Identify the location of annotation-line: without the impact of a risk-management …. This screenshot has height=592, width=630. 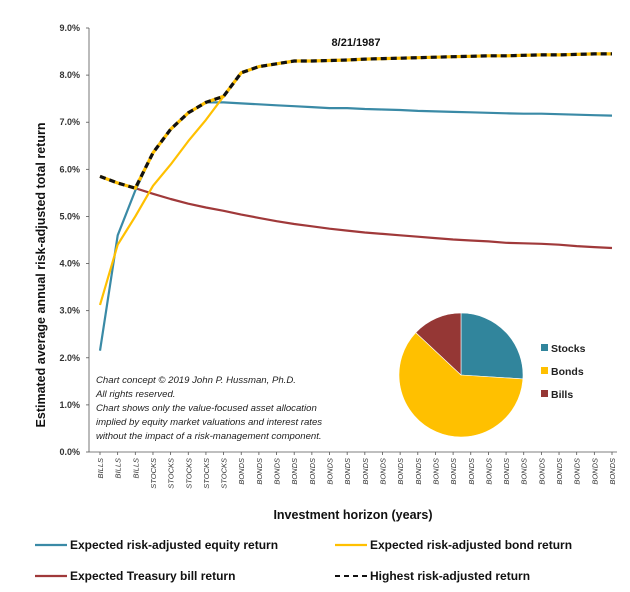
(209, 436).